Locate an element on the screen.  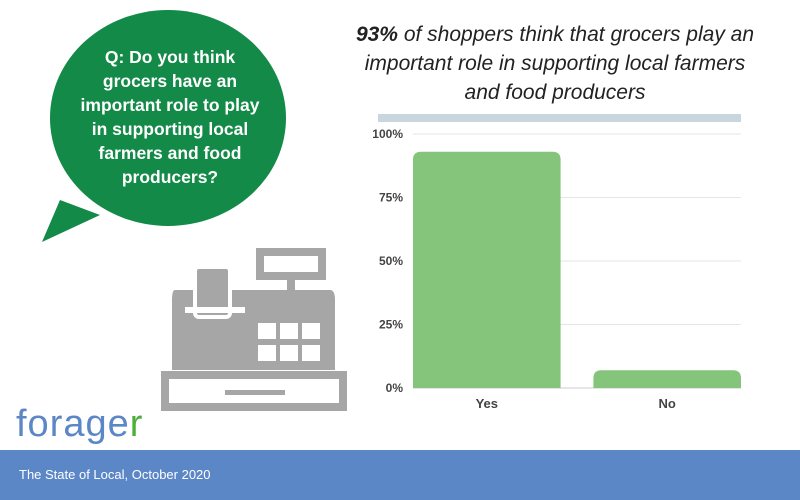
footer-text: The State of Local, October 2020 is located at coordinates (115, 474).